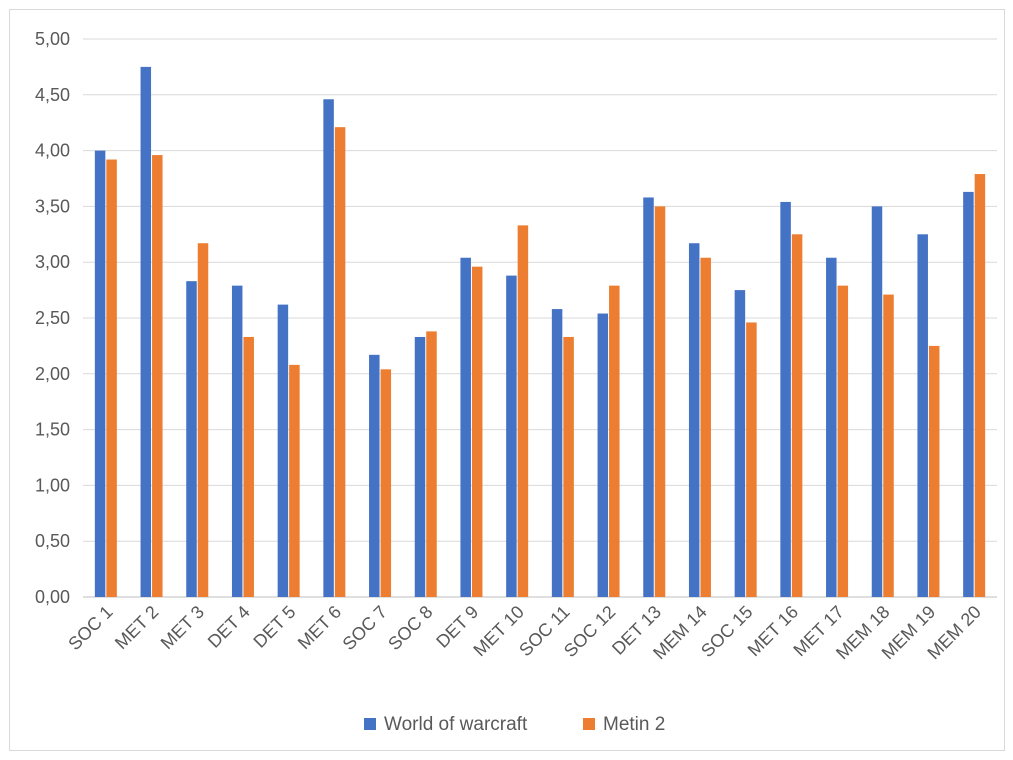  I want to click on x-tick-label: DET 4, so click(229, 627).